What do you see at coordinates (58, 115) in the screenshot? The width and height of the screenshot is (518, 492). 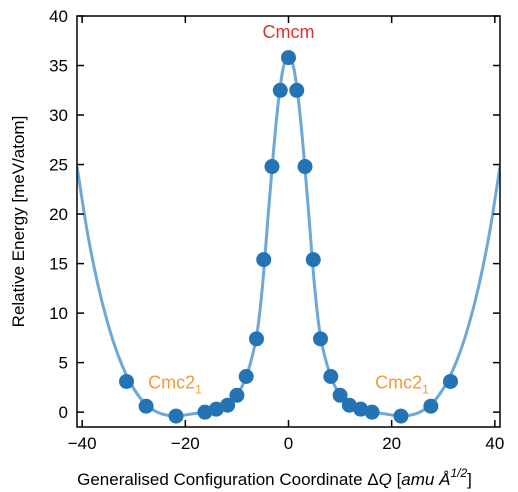 I see `y-tick-label: 30` at bounding box center [58, 115].